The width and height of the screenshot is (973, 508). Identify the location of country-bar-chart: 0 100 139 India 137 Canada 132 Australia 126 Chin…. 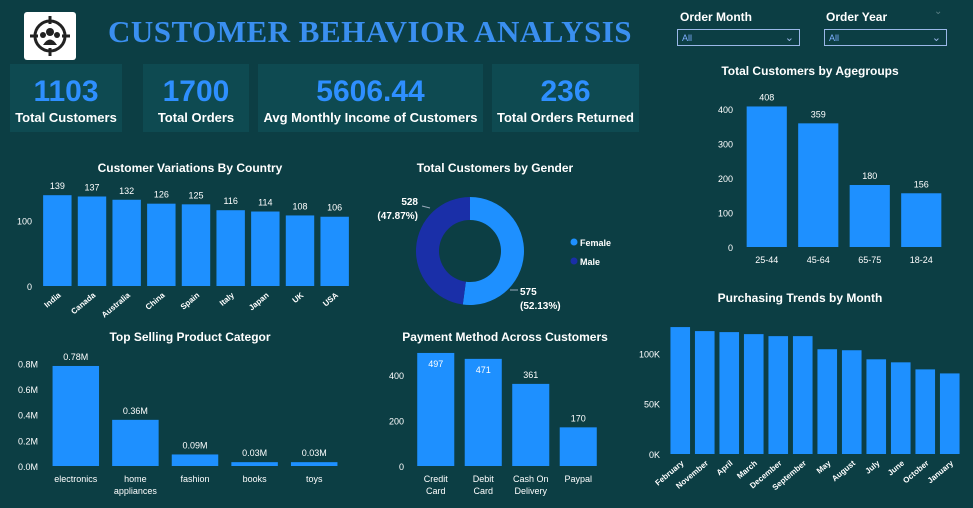
(183, 250).